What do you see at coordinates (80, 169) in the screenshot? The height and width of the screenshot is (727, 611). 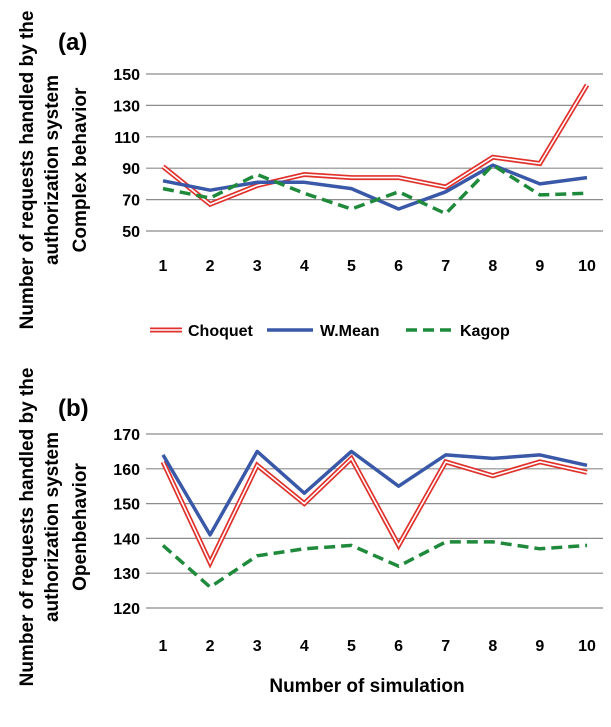 I see `y-axis-title-line: Complex behavior` at bounding box center [80, 169].